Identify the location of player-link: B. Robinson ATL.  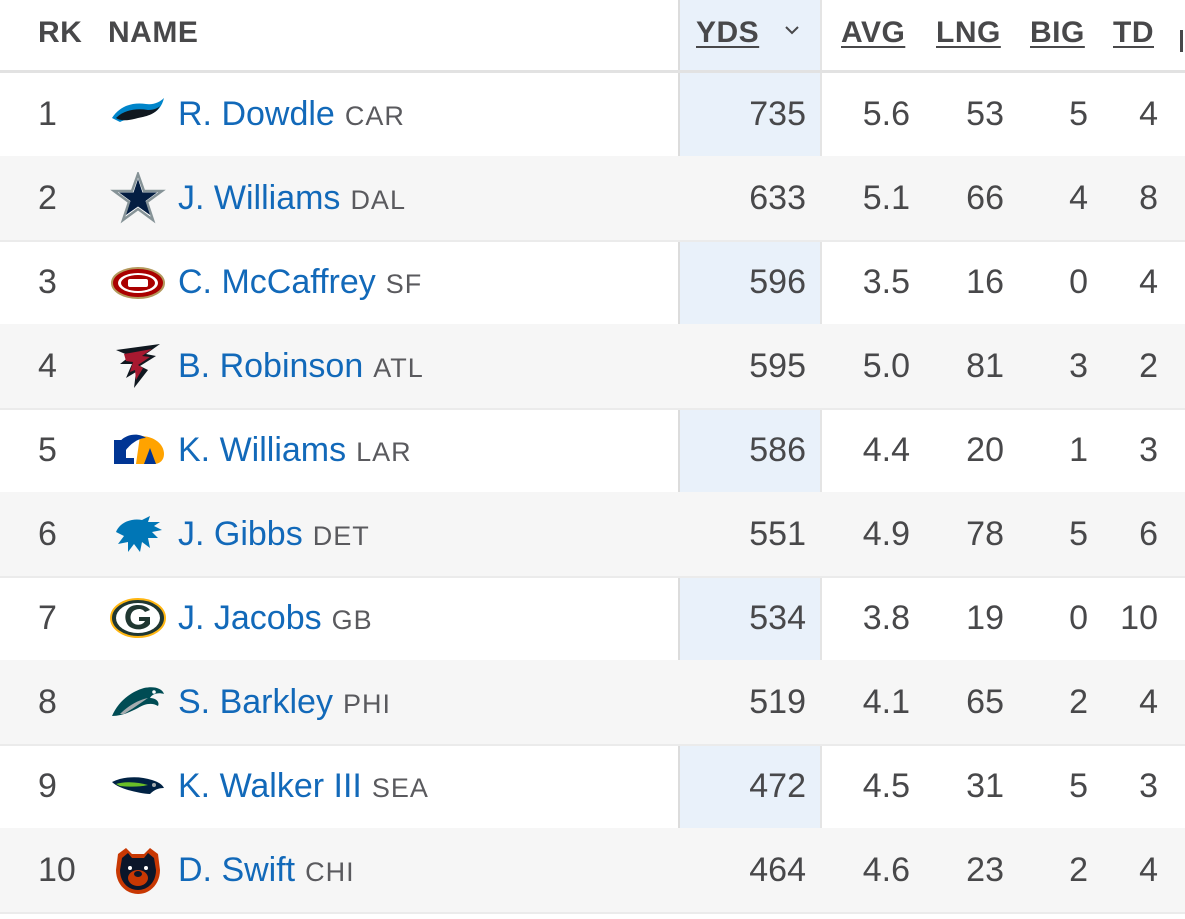
(301, 366).